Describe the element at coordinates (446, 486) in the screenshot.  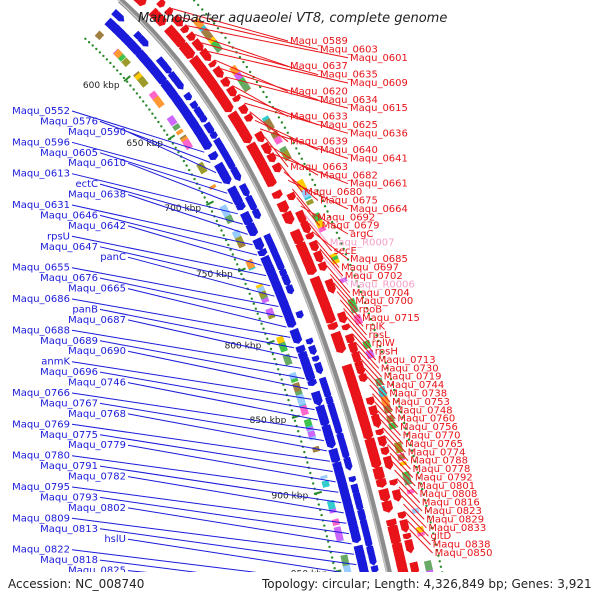
I see `gene-label: Maqu_0801` at that location.